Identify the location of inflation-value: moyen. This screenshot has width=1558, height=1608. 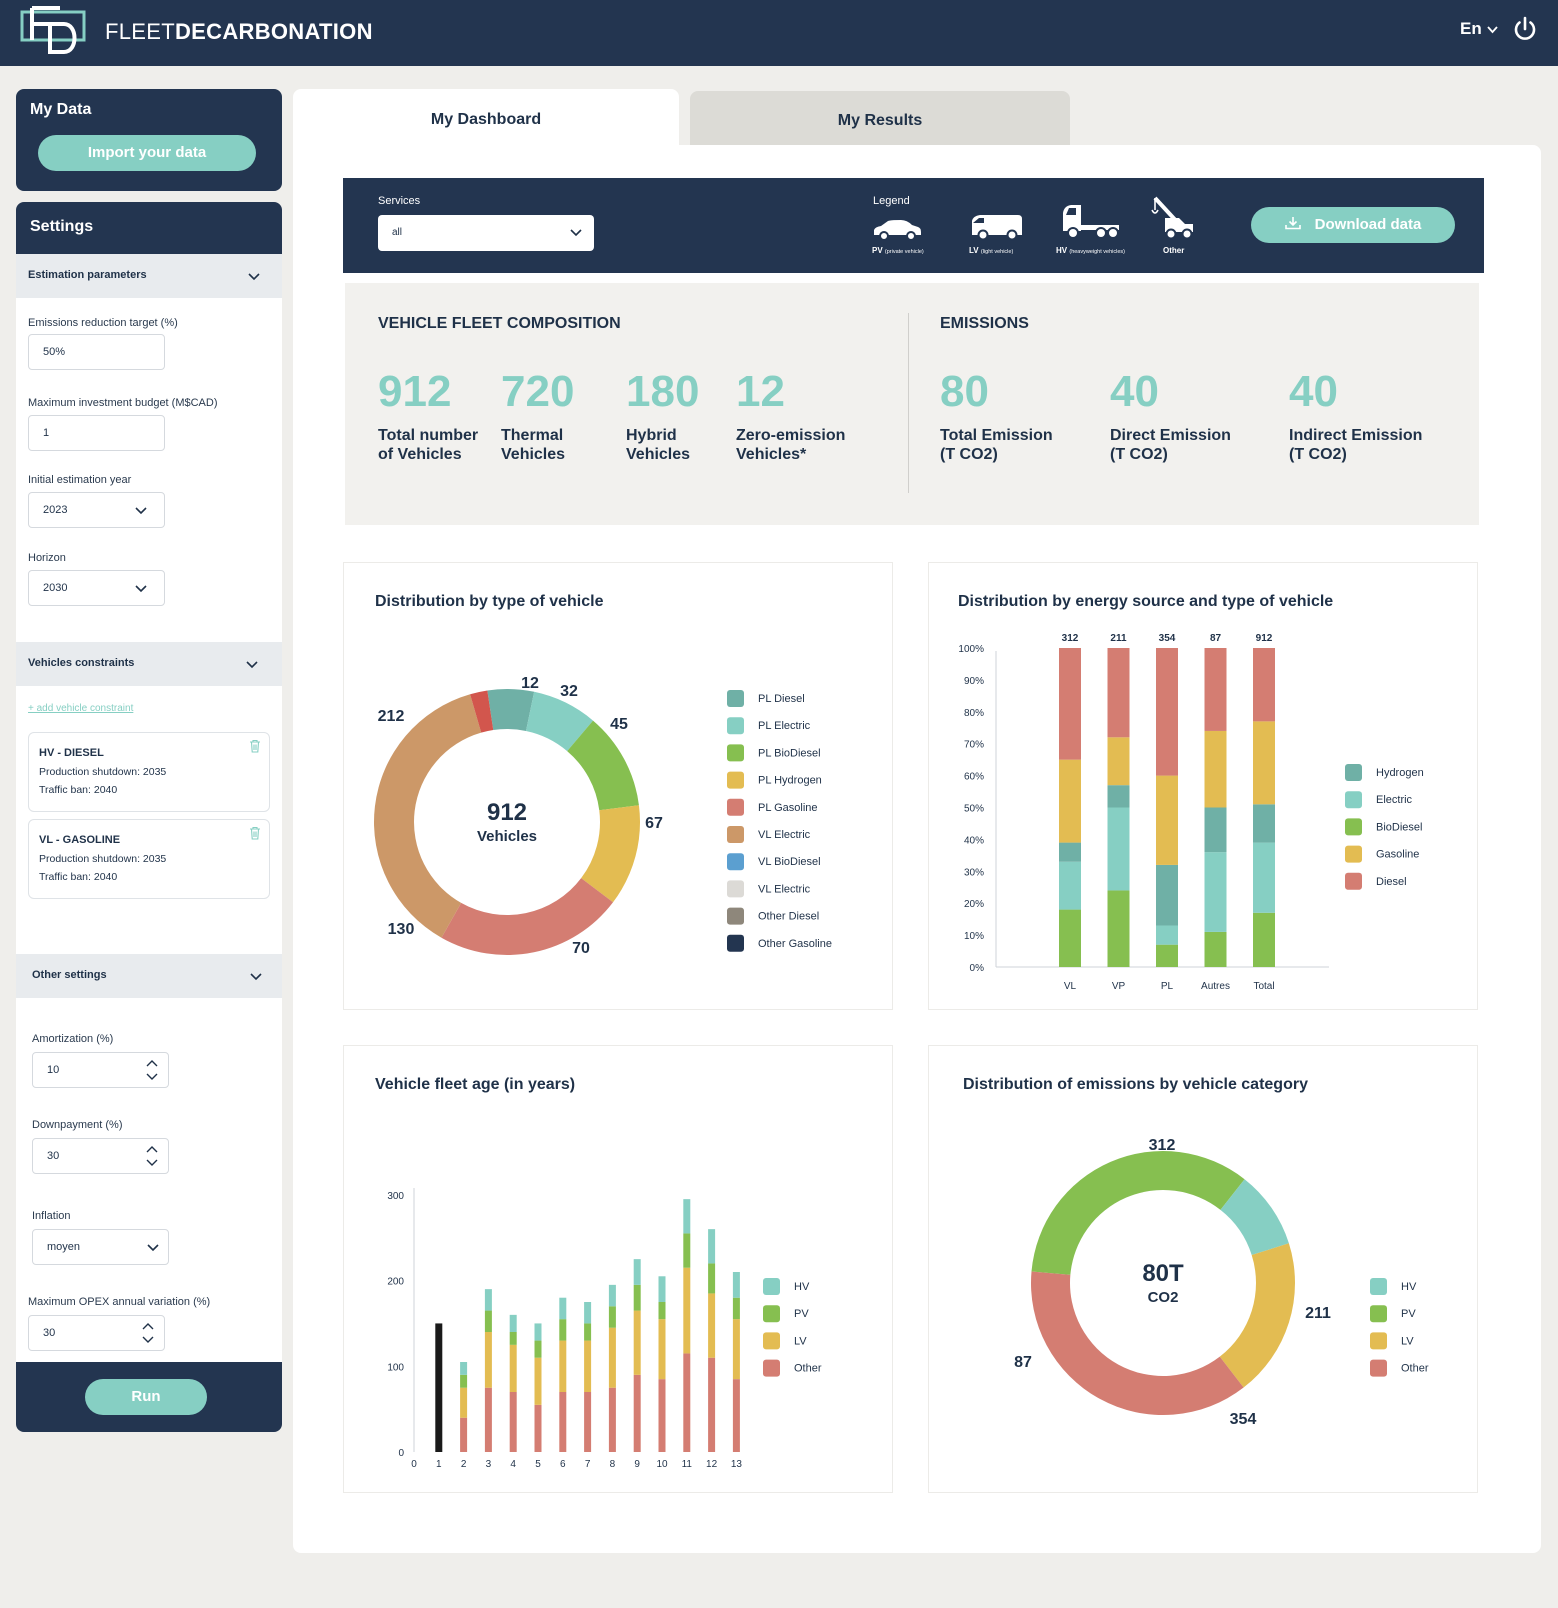
(64, 1247).